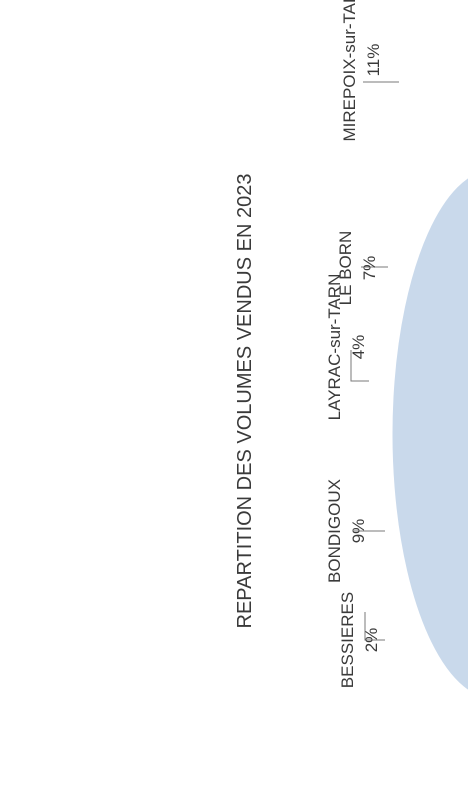  I want to click on pie-leader-lines, so click(374, 361).